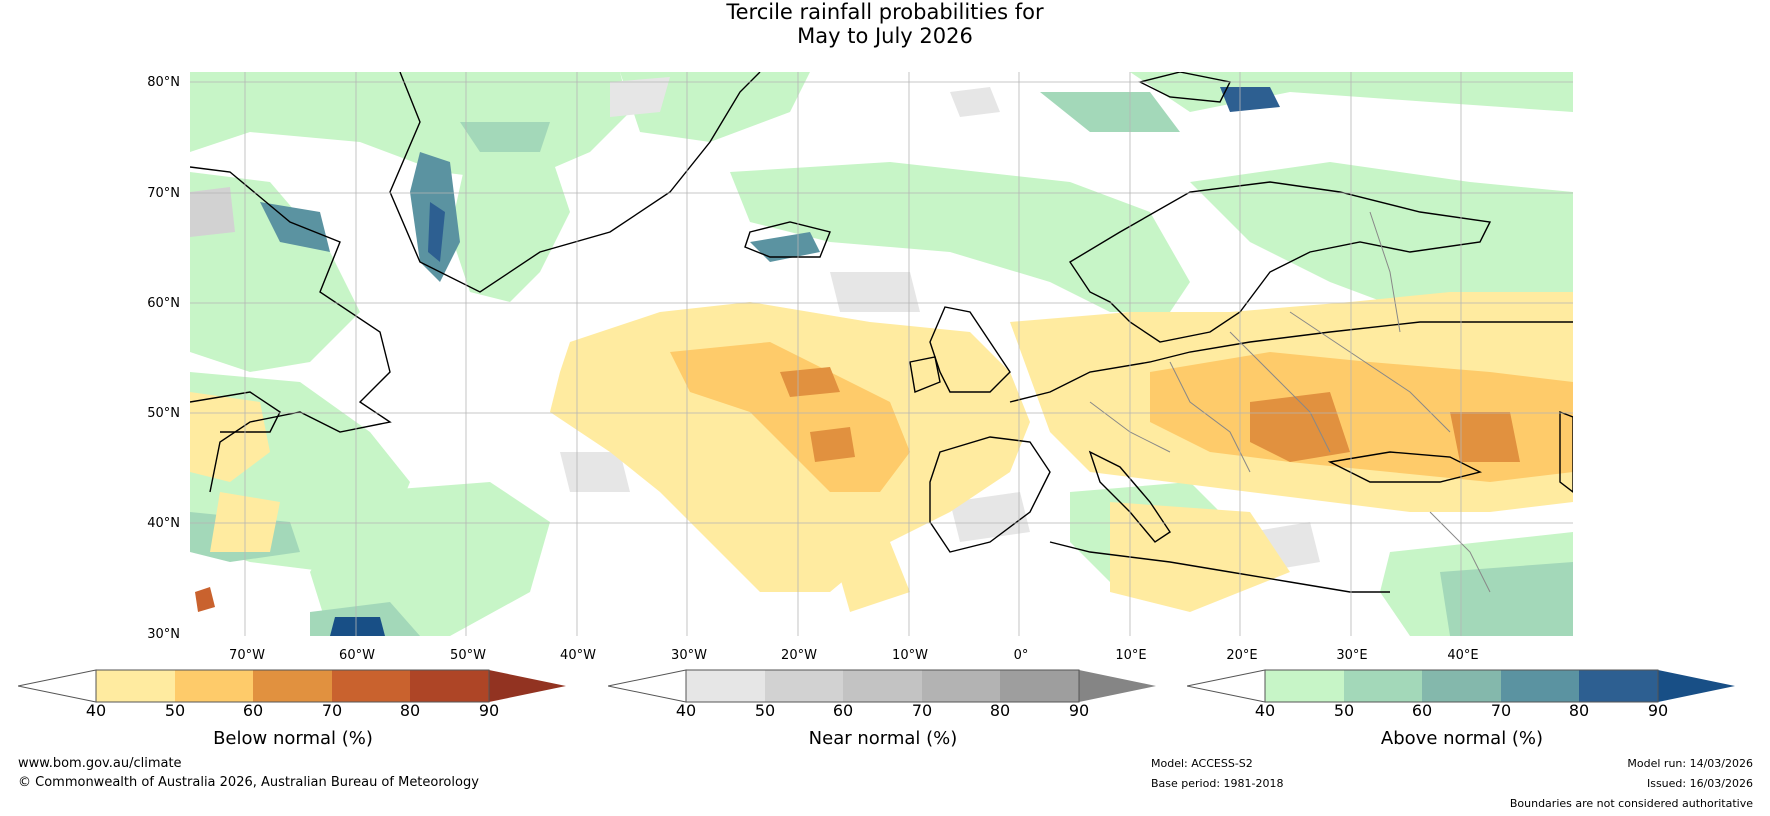 This screenshot has height=816, width=1770. I want to click on coast-greenland, so click(575, 182).